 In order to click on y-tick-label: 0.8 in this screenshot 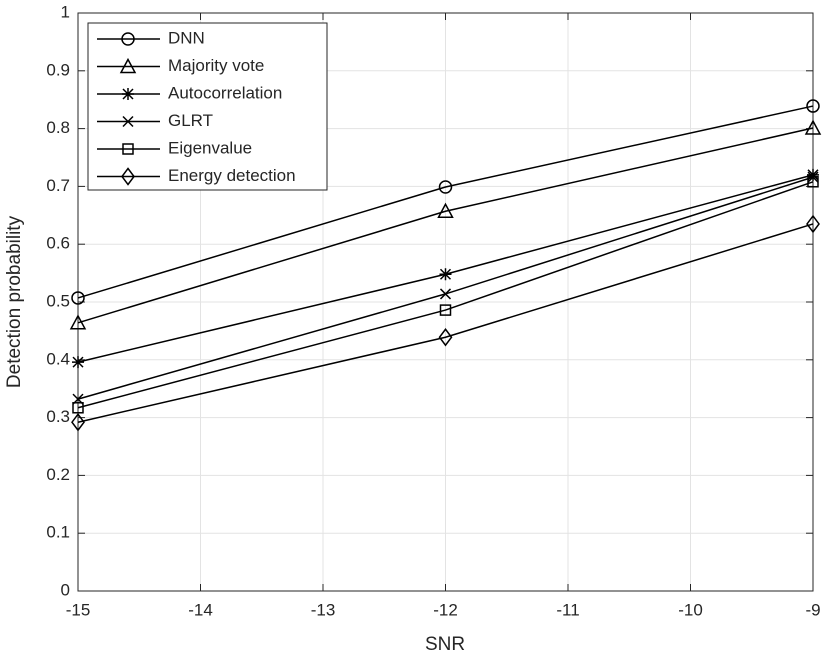, I will do `click(58, 127)`.